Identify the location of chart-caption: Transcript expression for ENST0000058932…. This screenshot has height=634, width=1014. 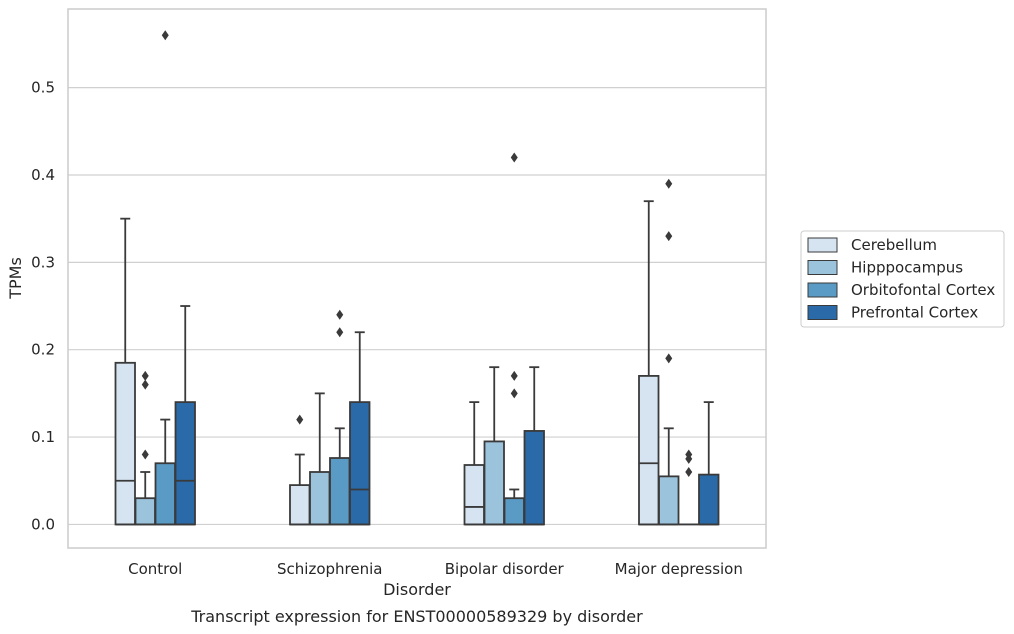
(416, 616).